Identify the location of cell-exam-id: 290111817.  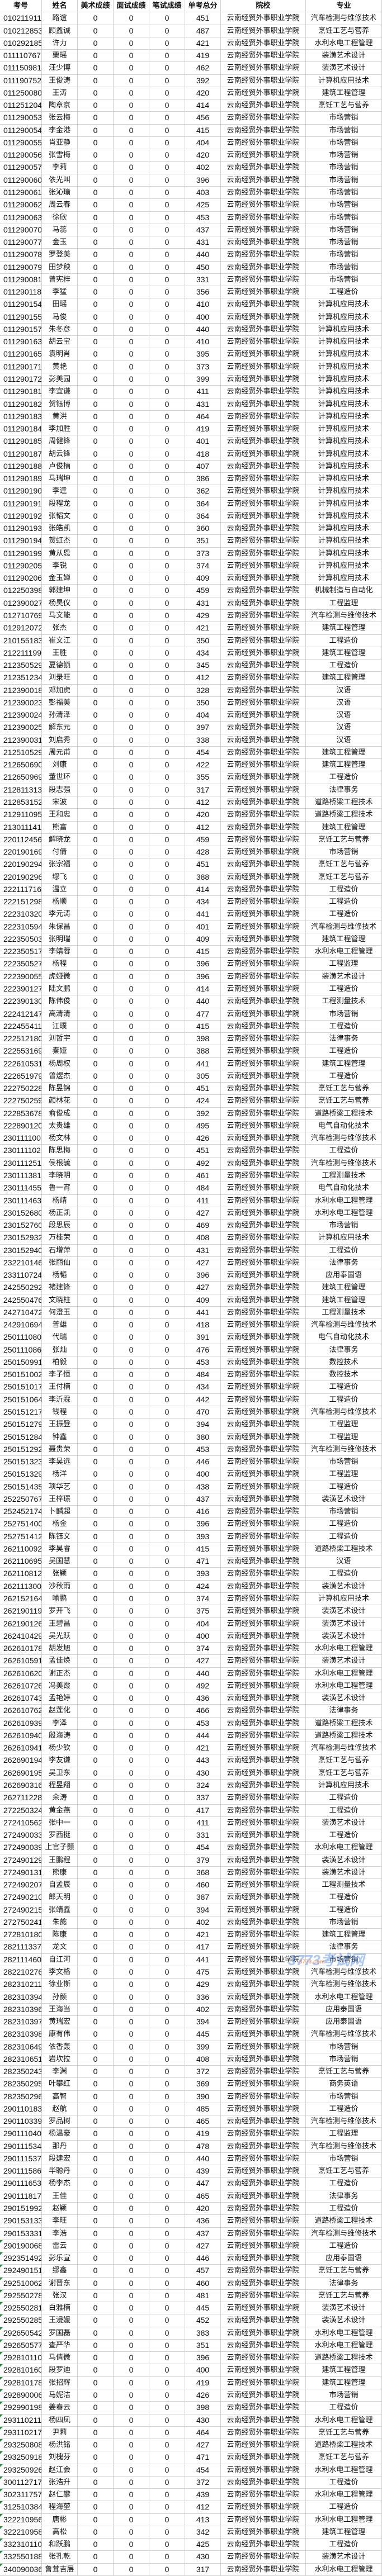
(21, 2196).